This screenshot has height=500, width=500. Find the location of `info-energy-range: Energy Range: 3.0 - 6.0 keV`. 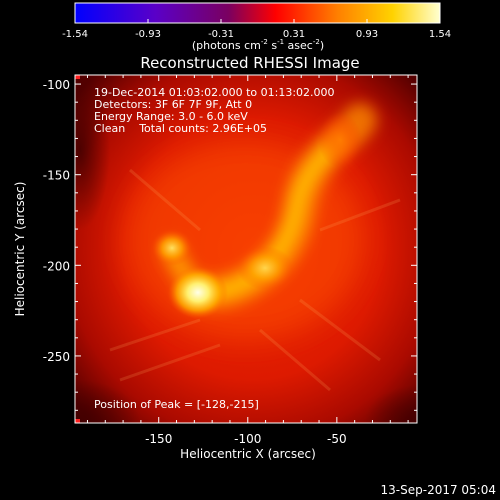

info-energy-range: Energy Range: 3.0 - 6.0 keV is located at coordinates (171, 116).